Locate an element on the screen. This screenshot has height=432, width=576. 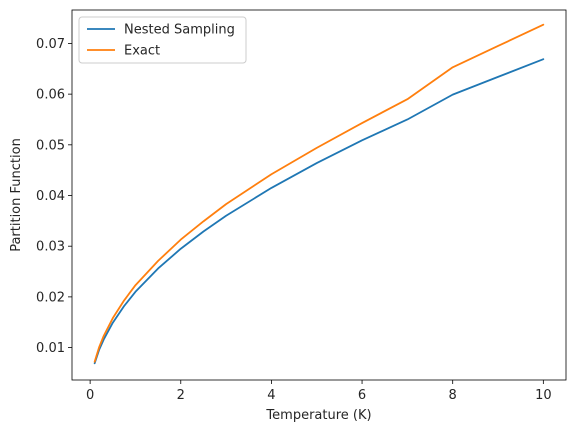
legend-label: Exact is located at coordinates (142, 51).